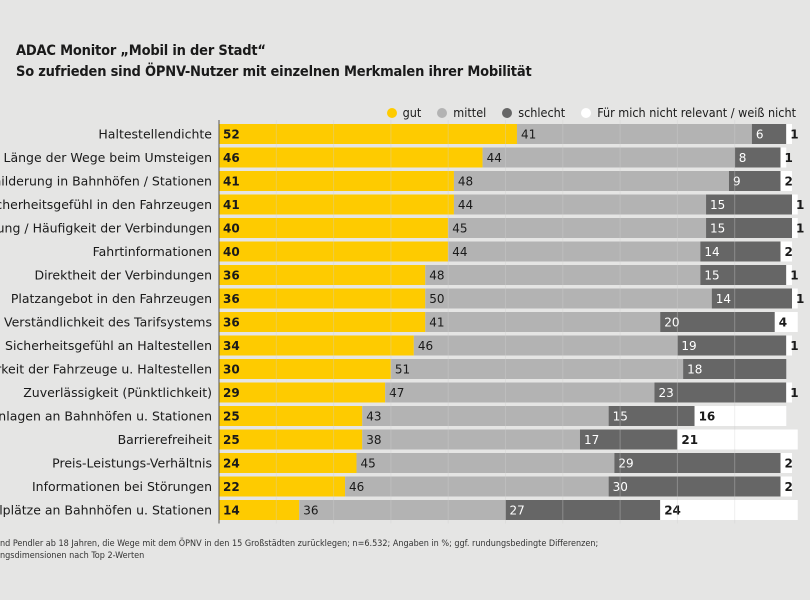  Describe the element at coordinates (117, 392) in the screenshot. I see `category-label: Zuverlässigkeit (Pünktlichkeit)` at that location.